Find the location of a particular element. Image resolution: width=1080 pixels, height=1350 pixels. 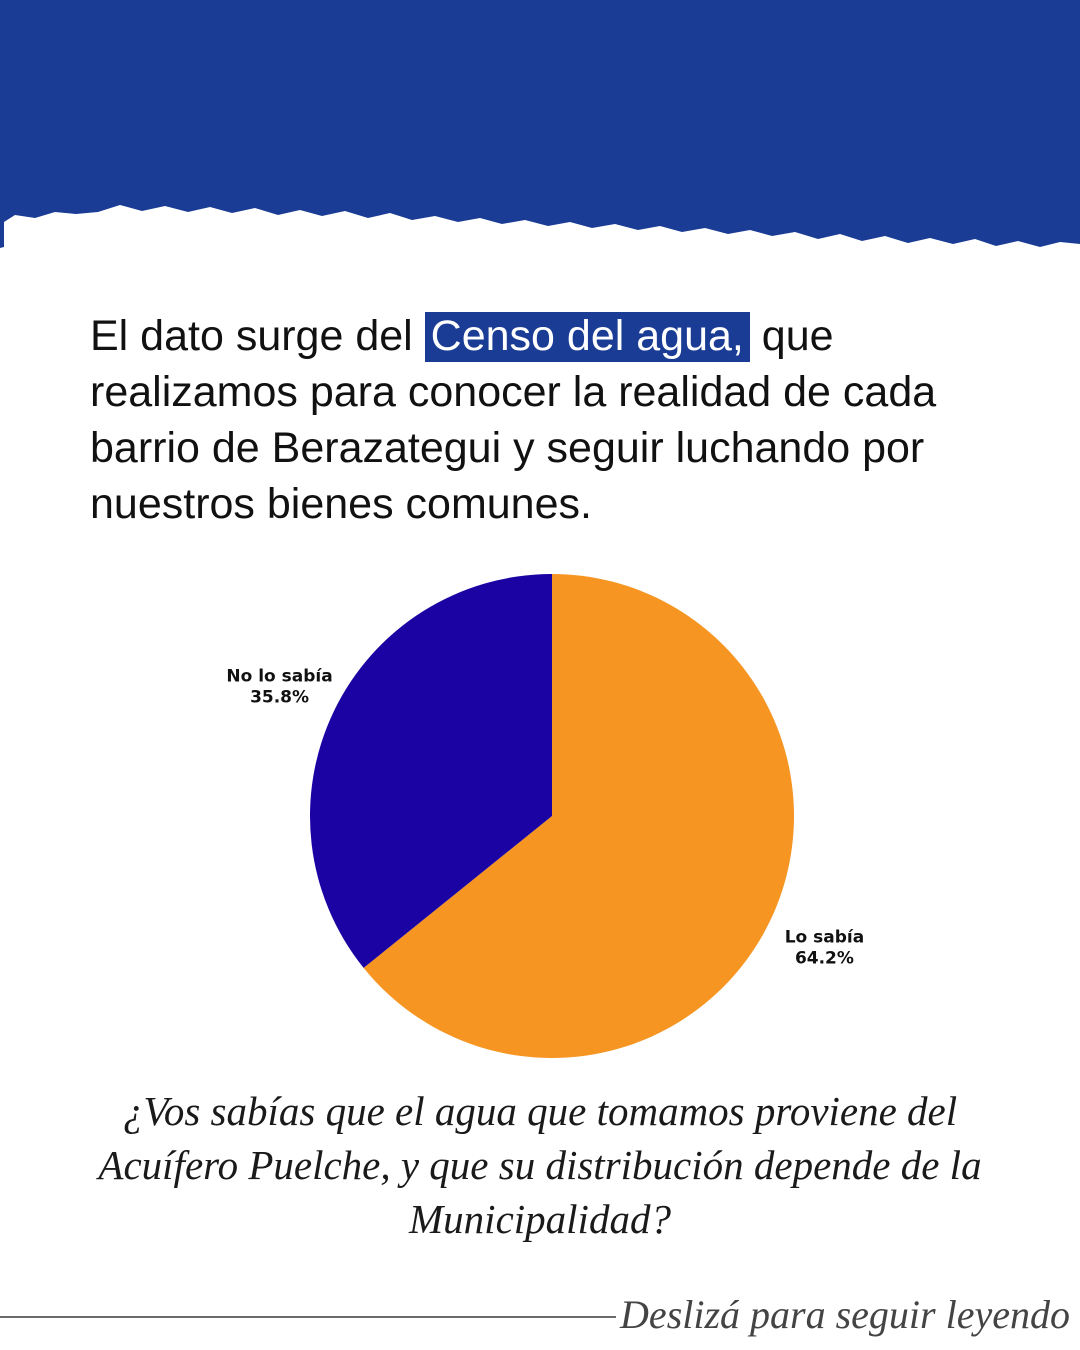

footer-divider is located at coordinates (308, 1317).